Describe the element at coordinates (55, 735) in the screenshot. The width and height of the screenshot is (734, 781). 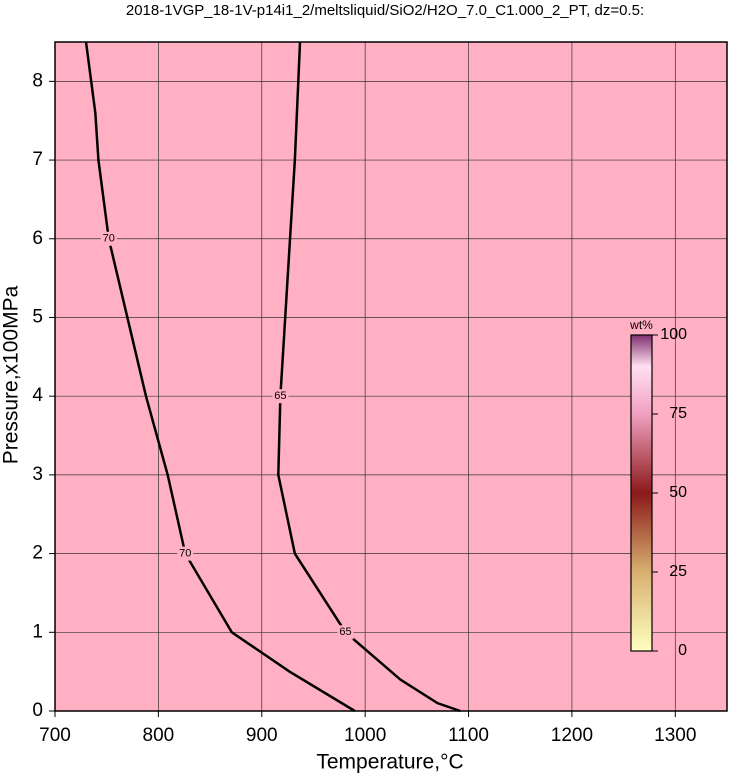
I see `x-tick-label: 700` at that location.